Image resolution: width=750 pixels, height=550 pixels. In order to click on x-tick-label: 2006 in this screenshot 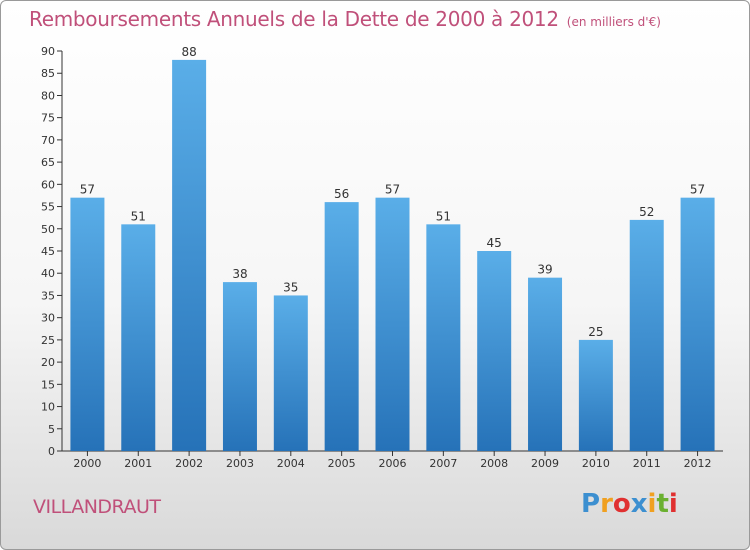, I will do `click(393, 463)`.